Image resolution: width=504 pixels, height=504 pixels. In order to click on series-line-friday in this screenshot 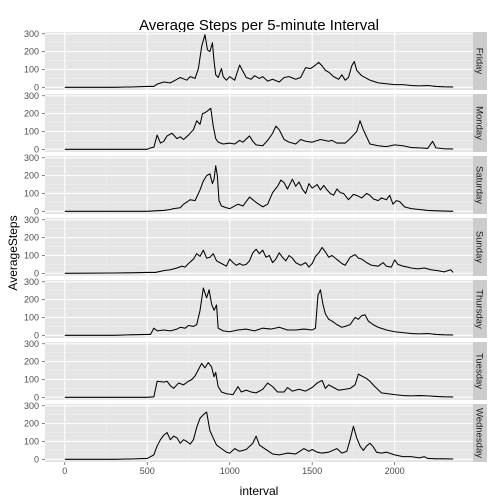, I will do `click(259, 61)`.